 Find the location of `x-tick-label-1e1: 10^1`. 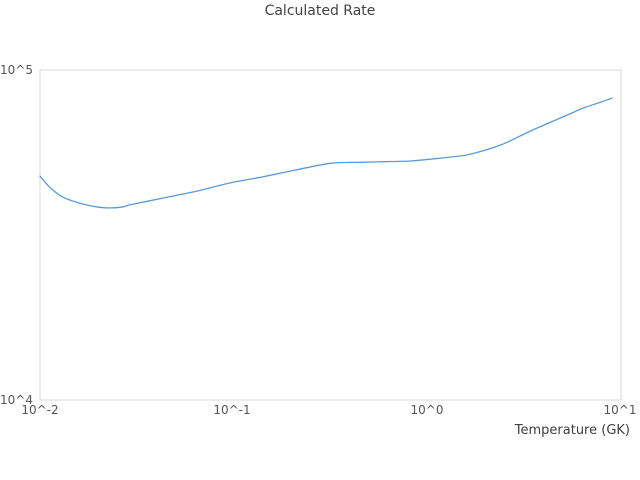

x-tick-label-1e1: 10^1 is located at coordinates (620, 410).